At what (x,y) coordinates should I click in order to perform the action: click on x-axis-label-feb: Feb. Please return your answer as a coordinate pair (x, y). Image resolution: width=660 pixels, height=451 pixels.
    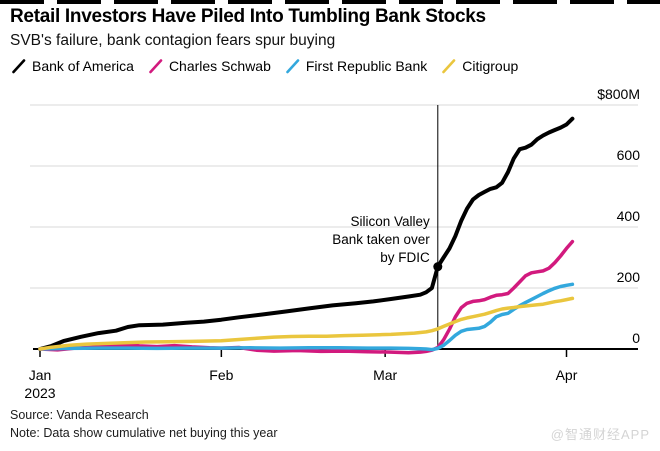
    Looking at the image, I should click on (221, 375).